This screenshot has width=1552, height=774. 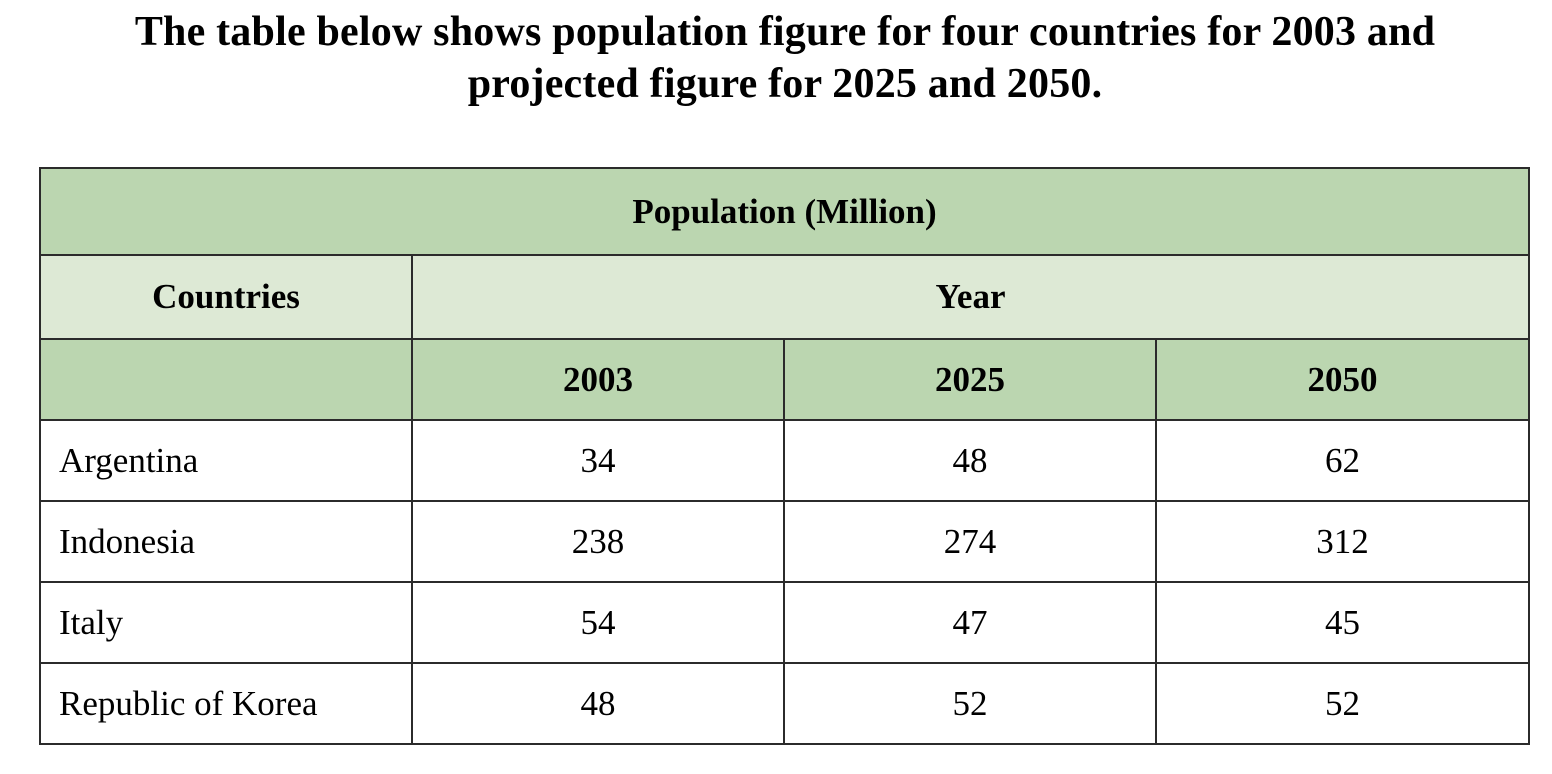 What do you see at coordinates (970, 297) in the screenshot?
I see `year-header: Year` at bounding box center [970, 297].